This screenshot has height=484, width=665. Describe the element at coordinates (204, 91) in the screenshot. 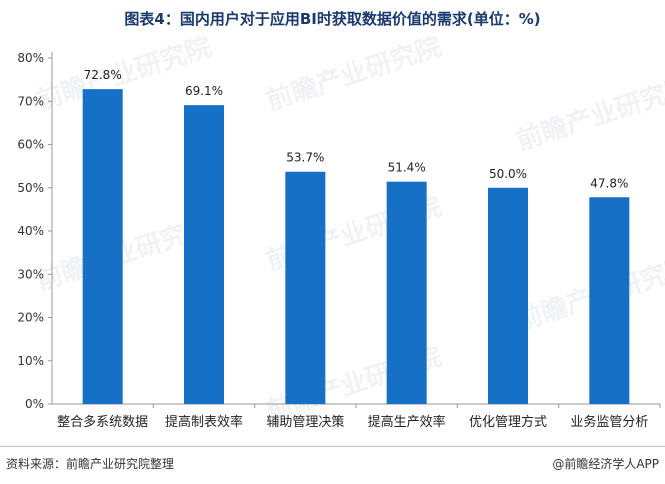

I see `value-label: 69.1%` at that location.